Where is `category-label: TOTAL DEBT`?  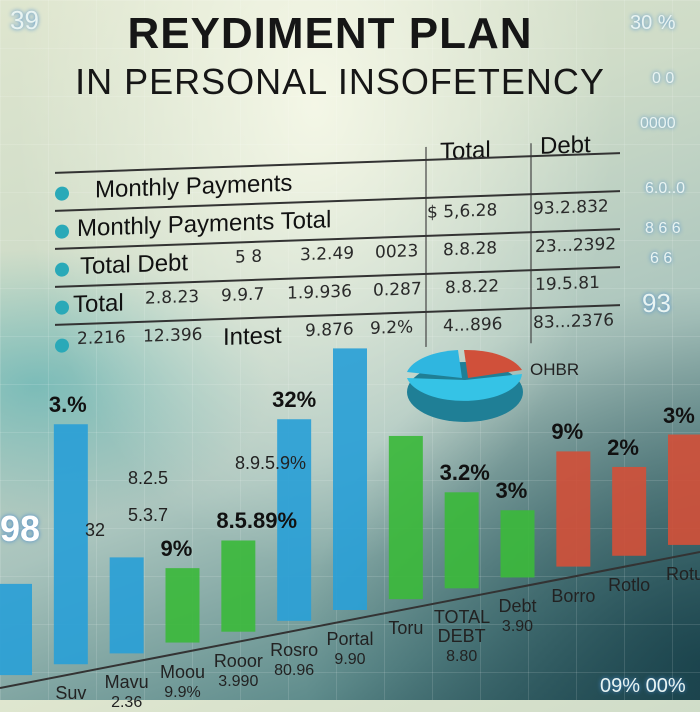 category-label: TOTAL DEBT is located at coordinates (462, 627).